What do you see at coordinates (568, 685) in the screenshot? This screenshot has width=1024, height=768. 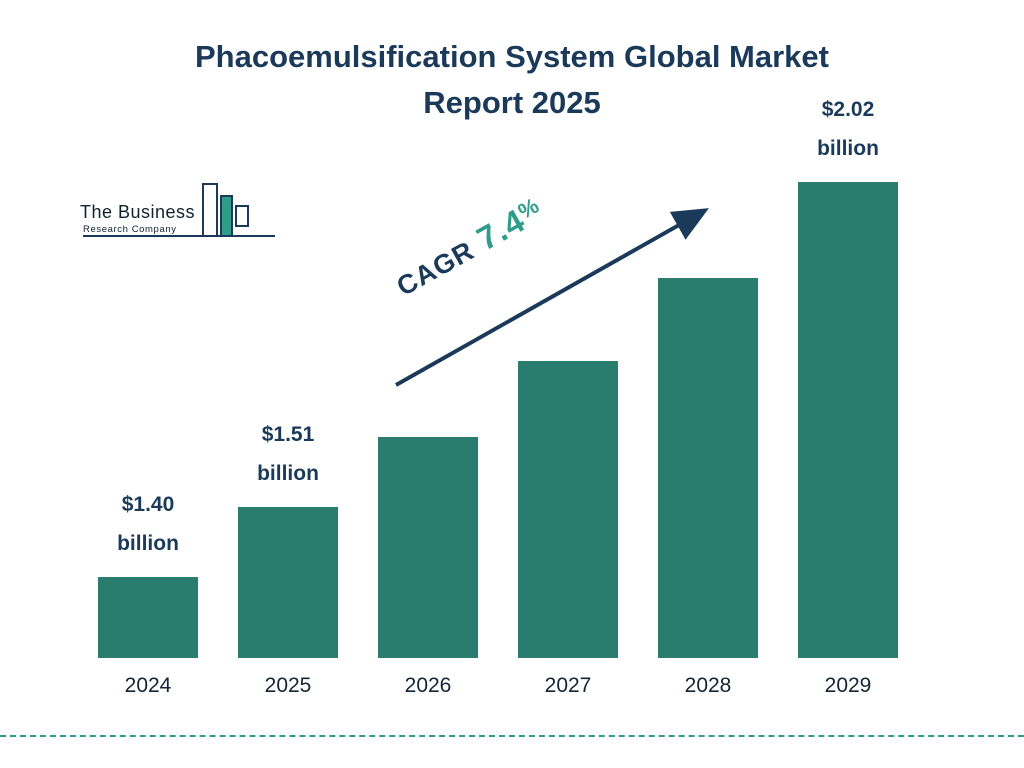 I see `x-axis-label: 2027` at bounding box center [568, 685].